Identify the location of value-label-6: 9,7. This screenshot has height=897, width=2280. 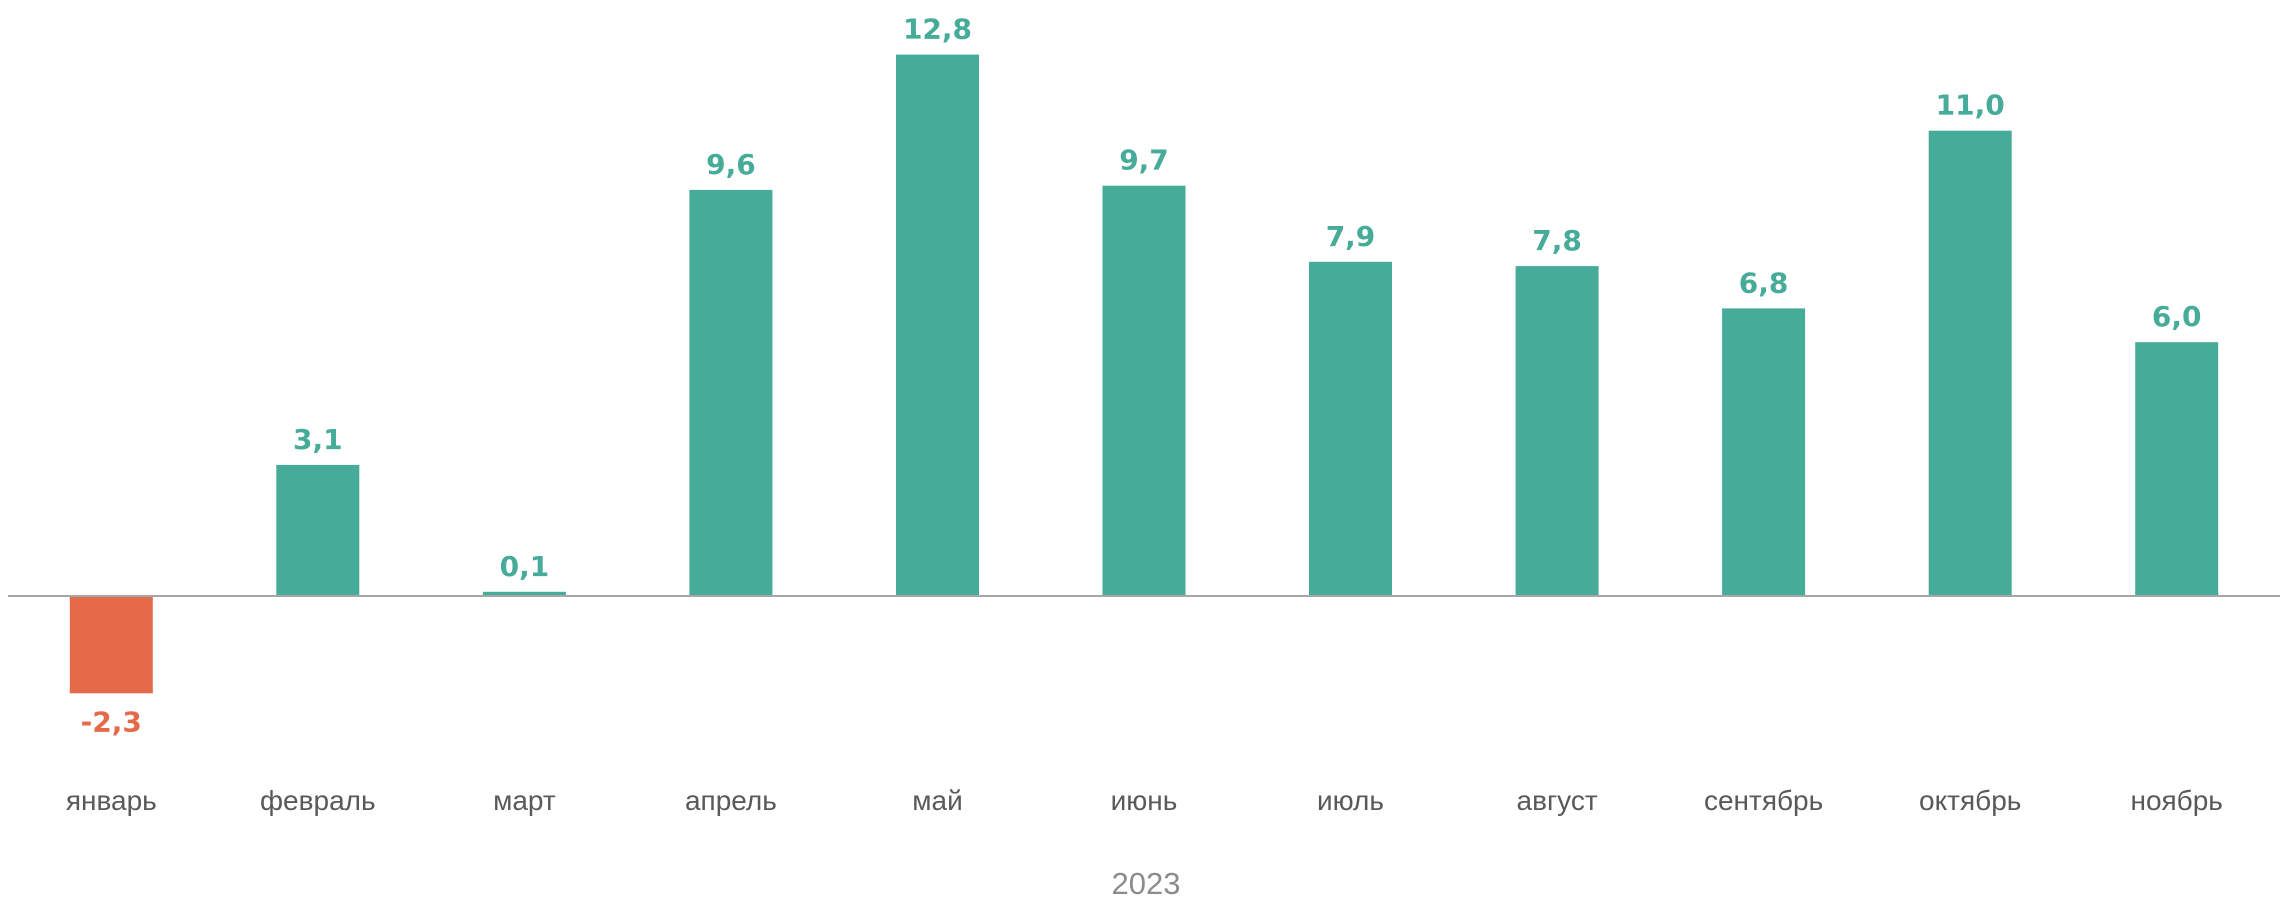
(1144, 160).